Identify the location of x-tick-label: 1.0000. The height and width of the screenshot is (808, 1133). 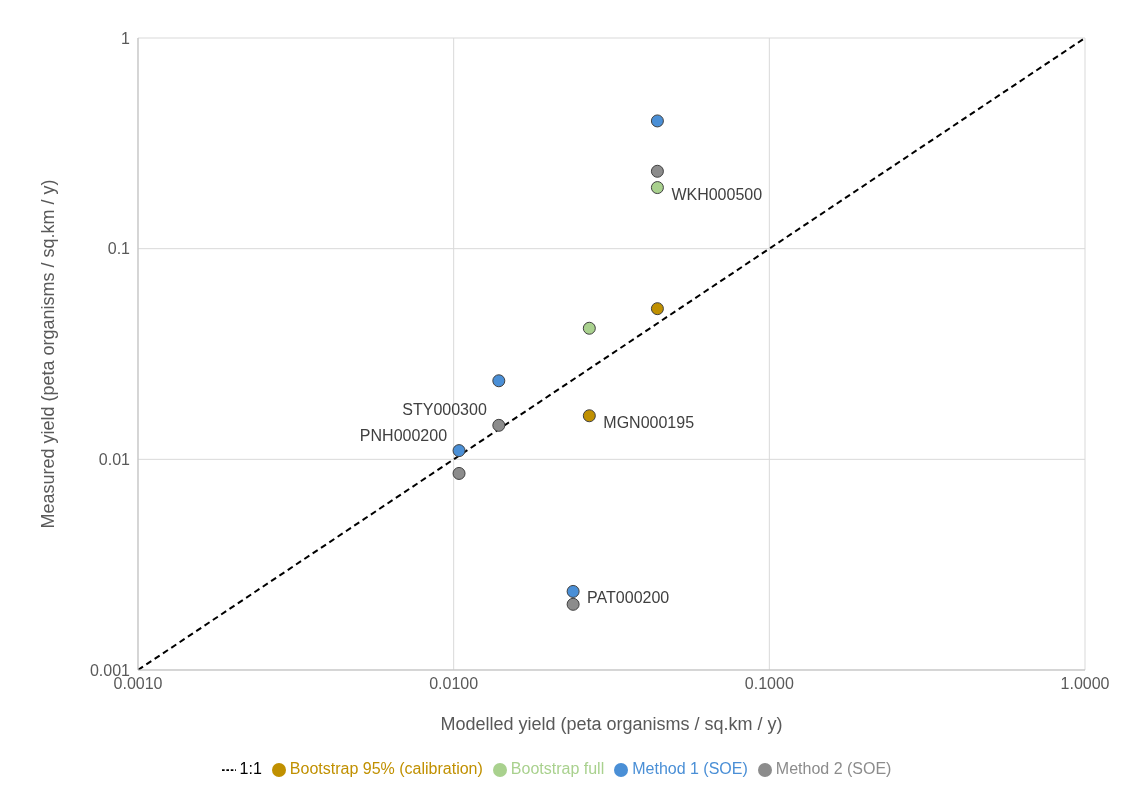
(1085, 684).